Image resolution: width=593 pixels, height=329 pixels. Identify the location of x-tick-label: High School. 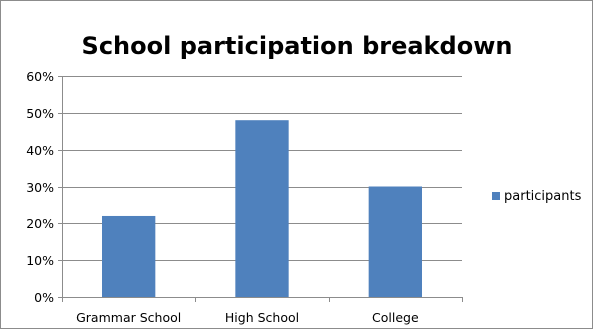
(262, 317).